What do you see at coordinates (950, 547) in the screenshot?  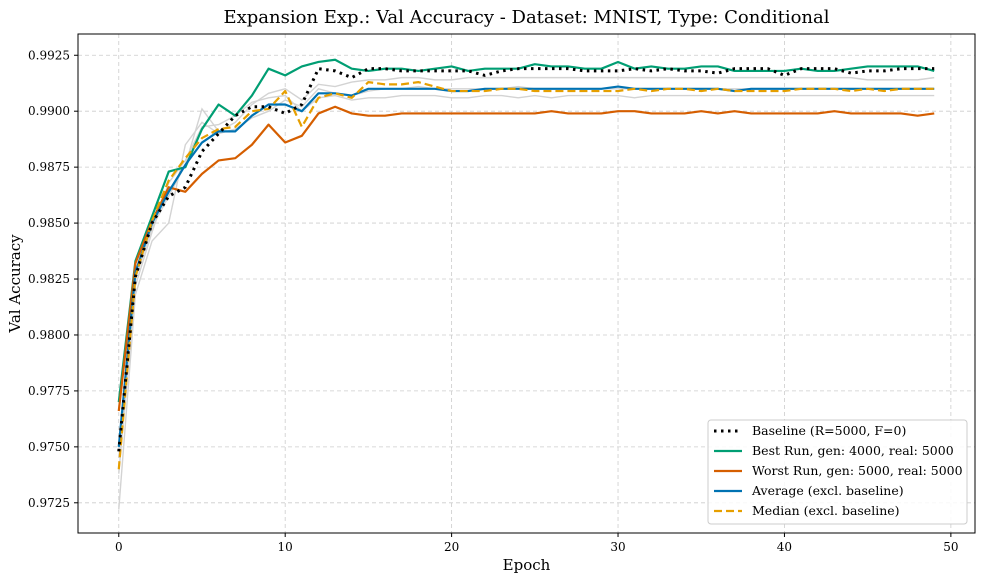 I see `x-tick-label: 50` at bounding box center [950, 547].